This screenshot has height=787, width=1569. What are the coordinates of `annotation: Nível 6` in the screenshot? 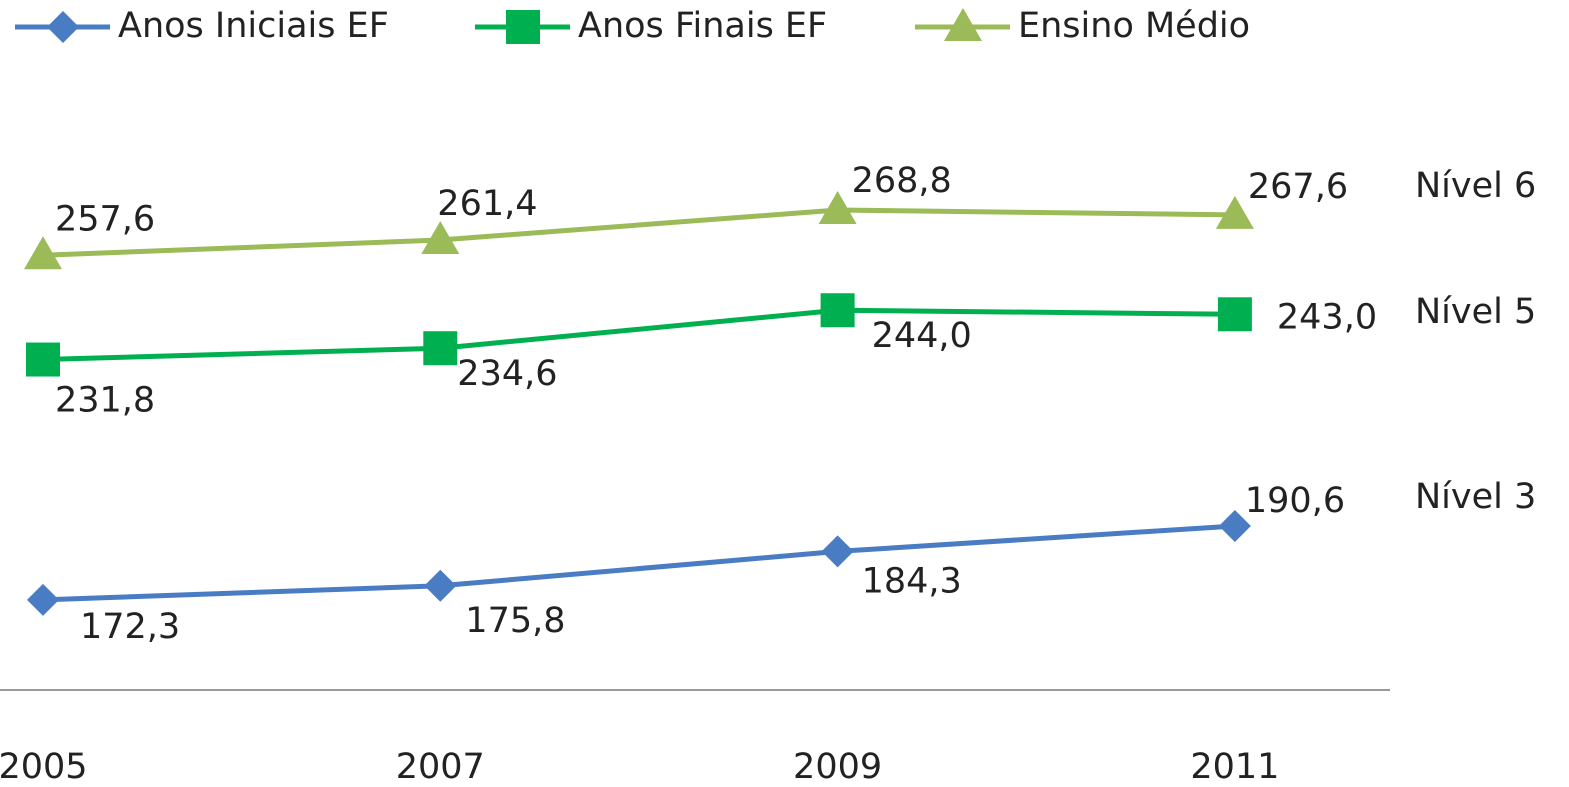 It's located at (1475, 186).